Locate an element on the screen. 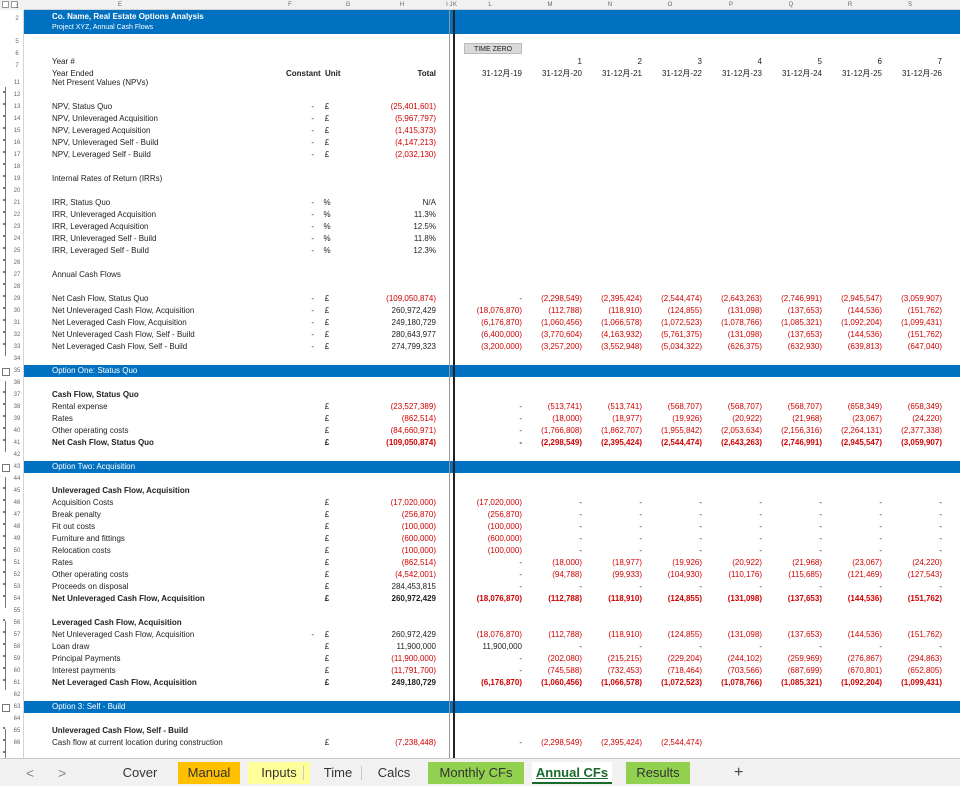 This screenshot has width=960, height=786. row-number: 21 is located at coordinates (17, 203).